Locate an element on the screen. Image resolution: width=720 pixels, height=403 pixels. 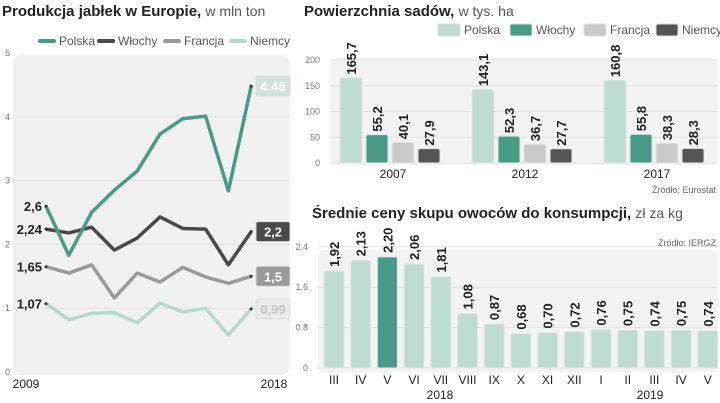
line-x-tick-start: 2009 is located at coordinates (26, 384).